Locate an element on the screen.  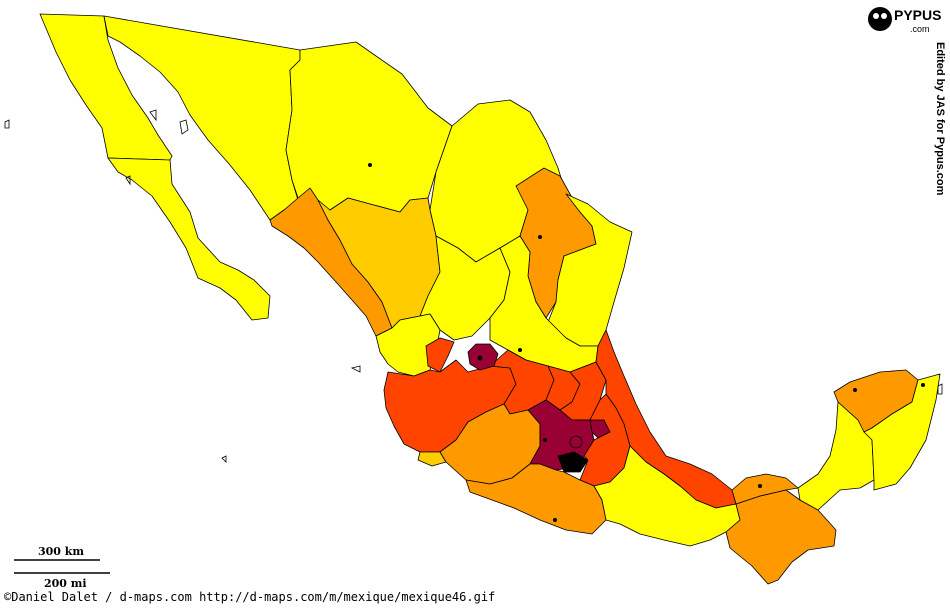
island-angel is located at coordinates (153, 115).